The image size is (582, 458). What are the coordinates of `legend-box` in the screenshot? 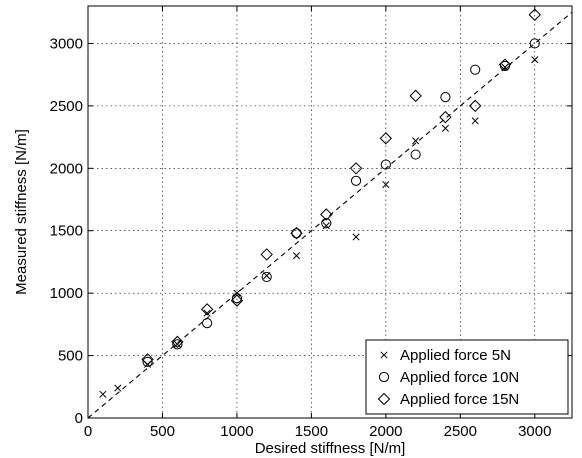 It's located at (467, 377).